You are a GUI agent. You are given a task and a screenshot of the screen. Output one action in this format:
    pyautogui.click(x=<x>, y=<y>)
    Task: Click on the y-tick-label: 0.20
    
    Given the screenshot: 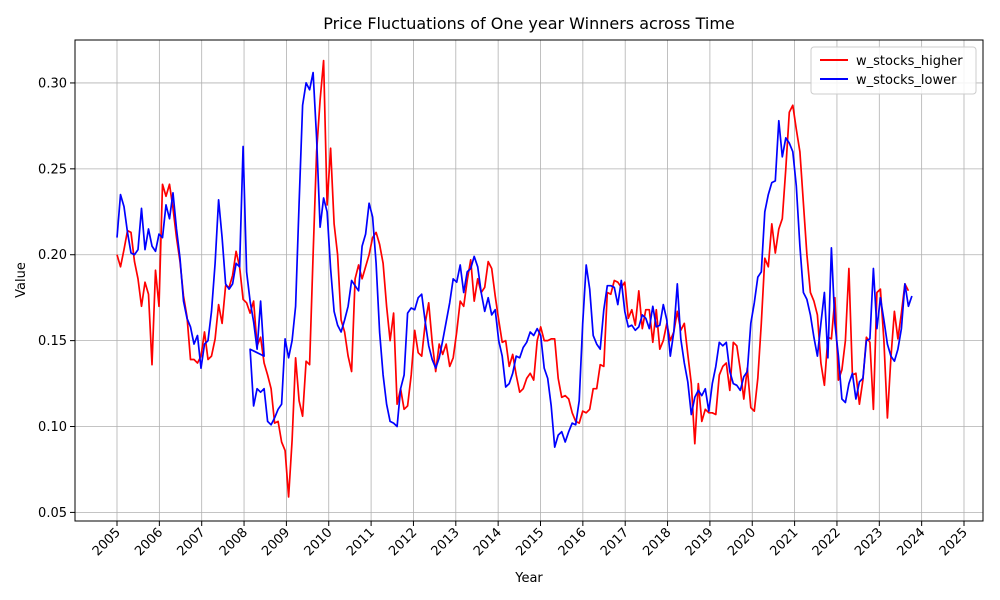 What is the action you would take?
    pyautogui.click(x=52, y=255)
    